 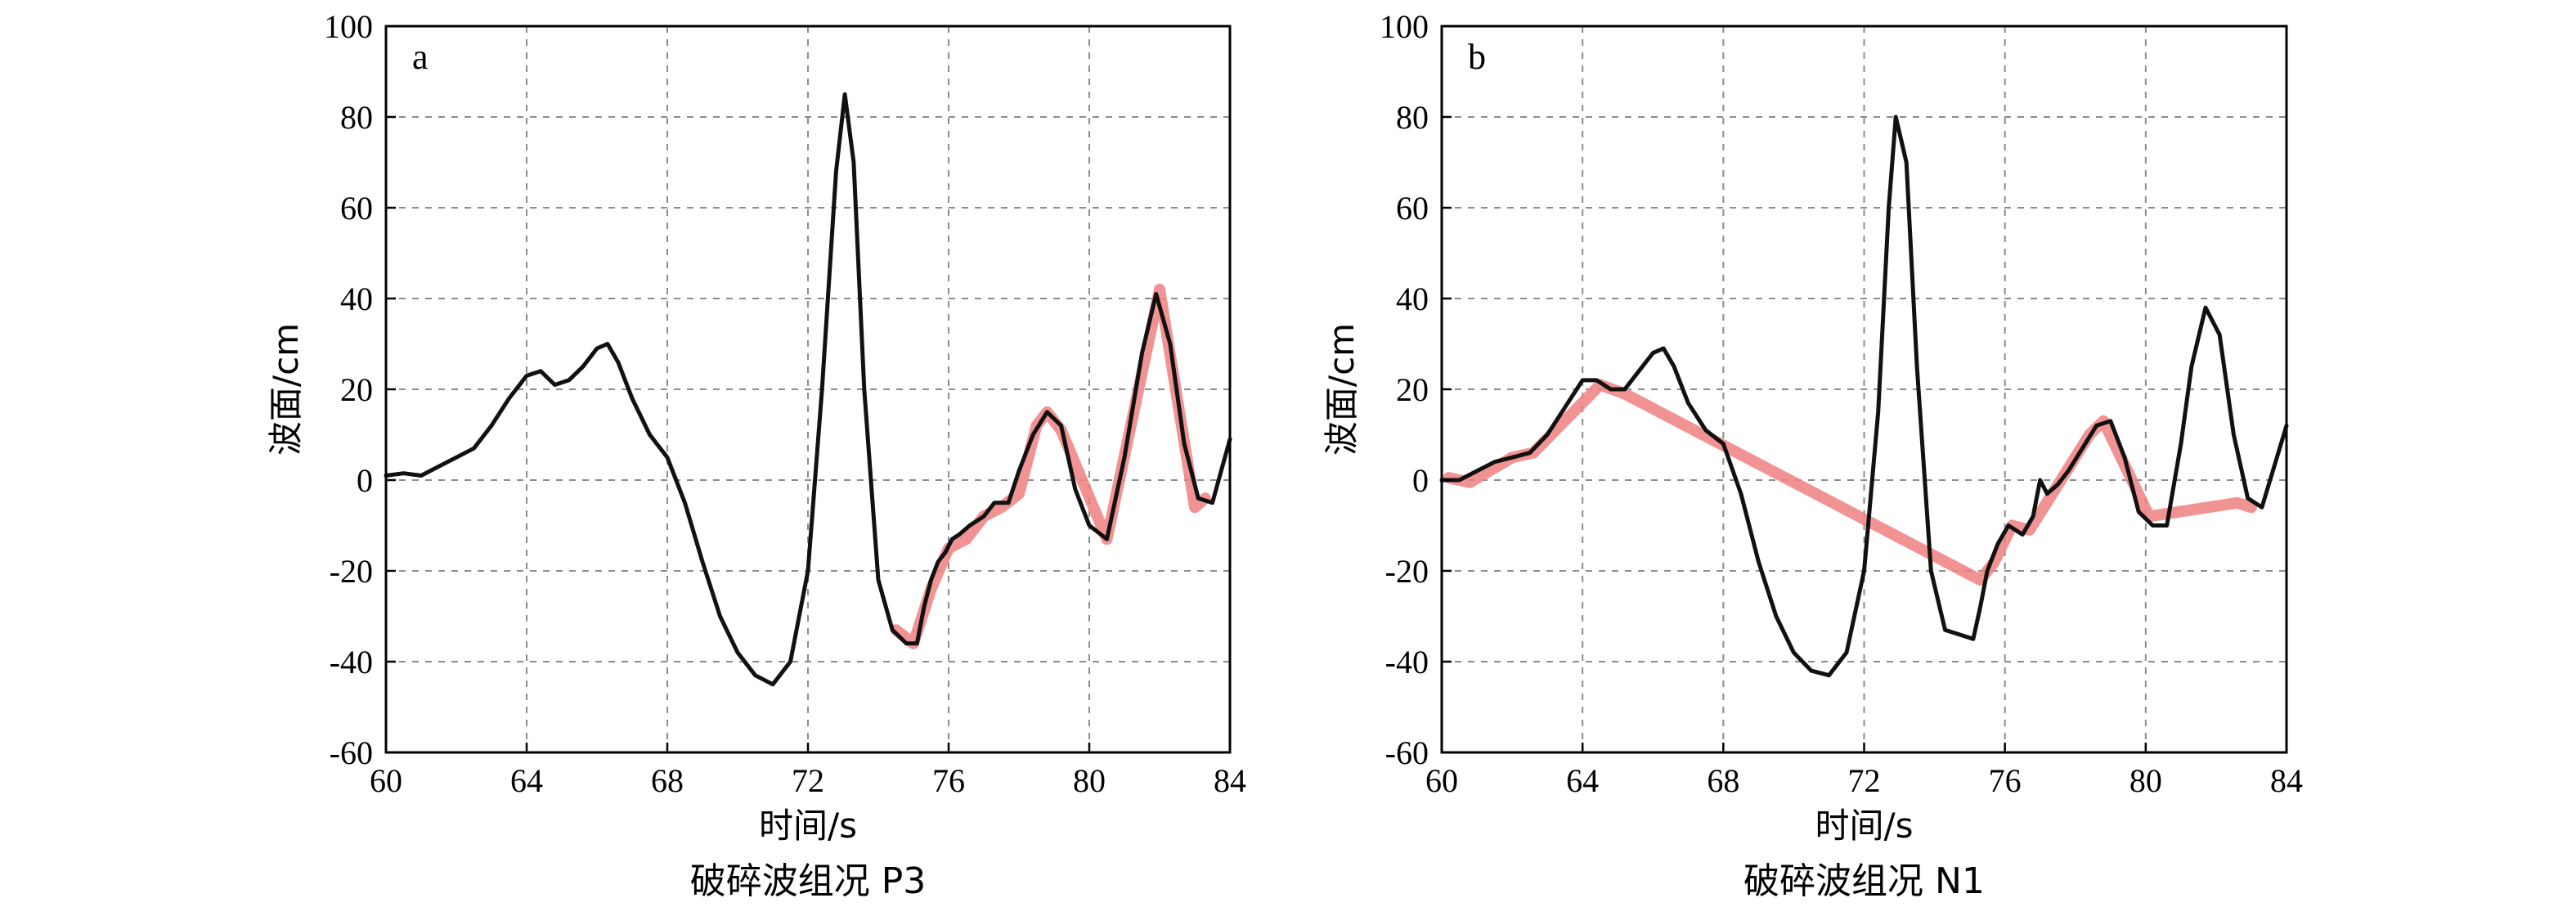 I want to click on panel-caption: 破碎波组况 P3, so click(x=809, y=881).